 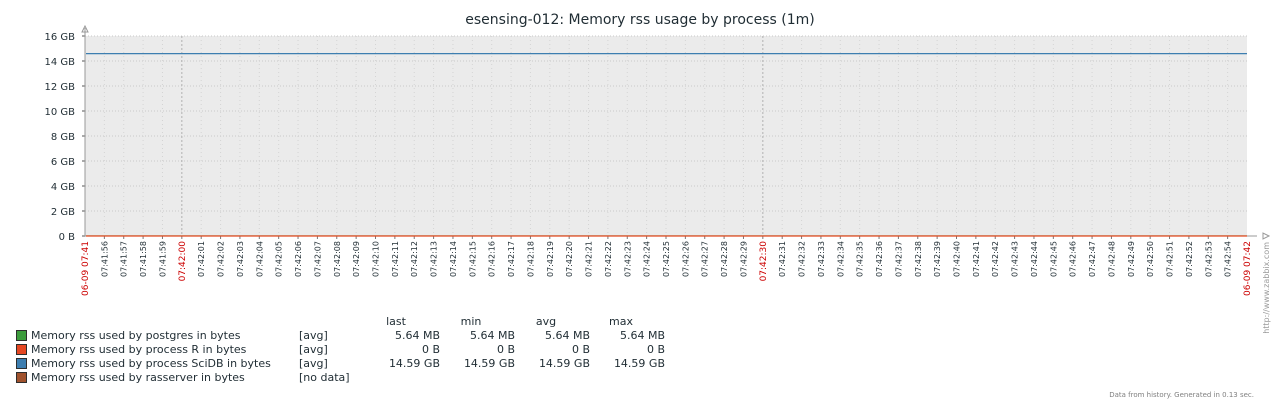 I want to click on x-tick-label: 07:42:07, so click(x=317, y=259).